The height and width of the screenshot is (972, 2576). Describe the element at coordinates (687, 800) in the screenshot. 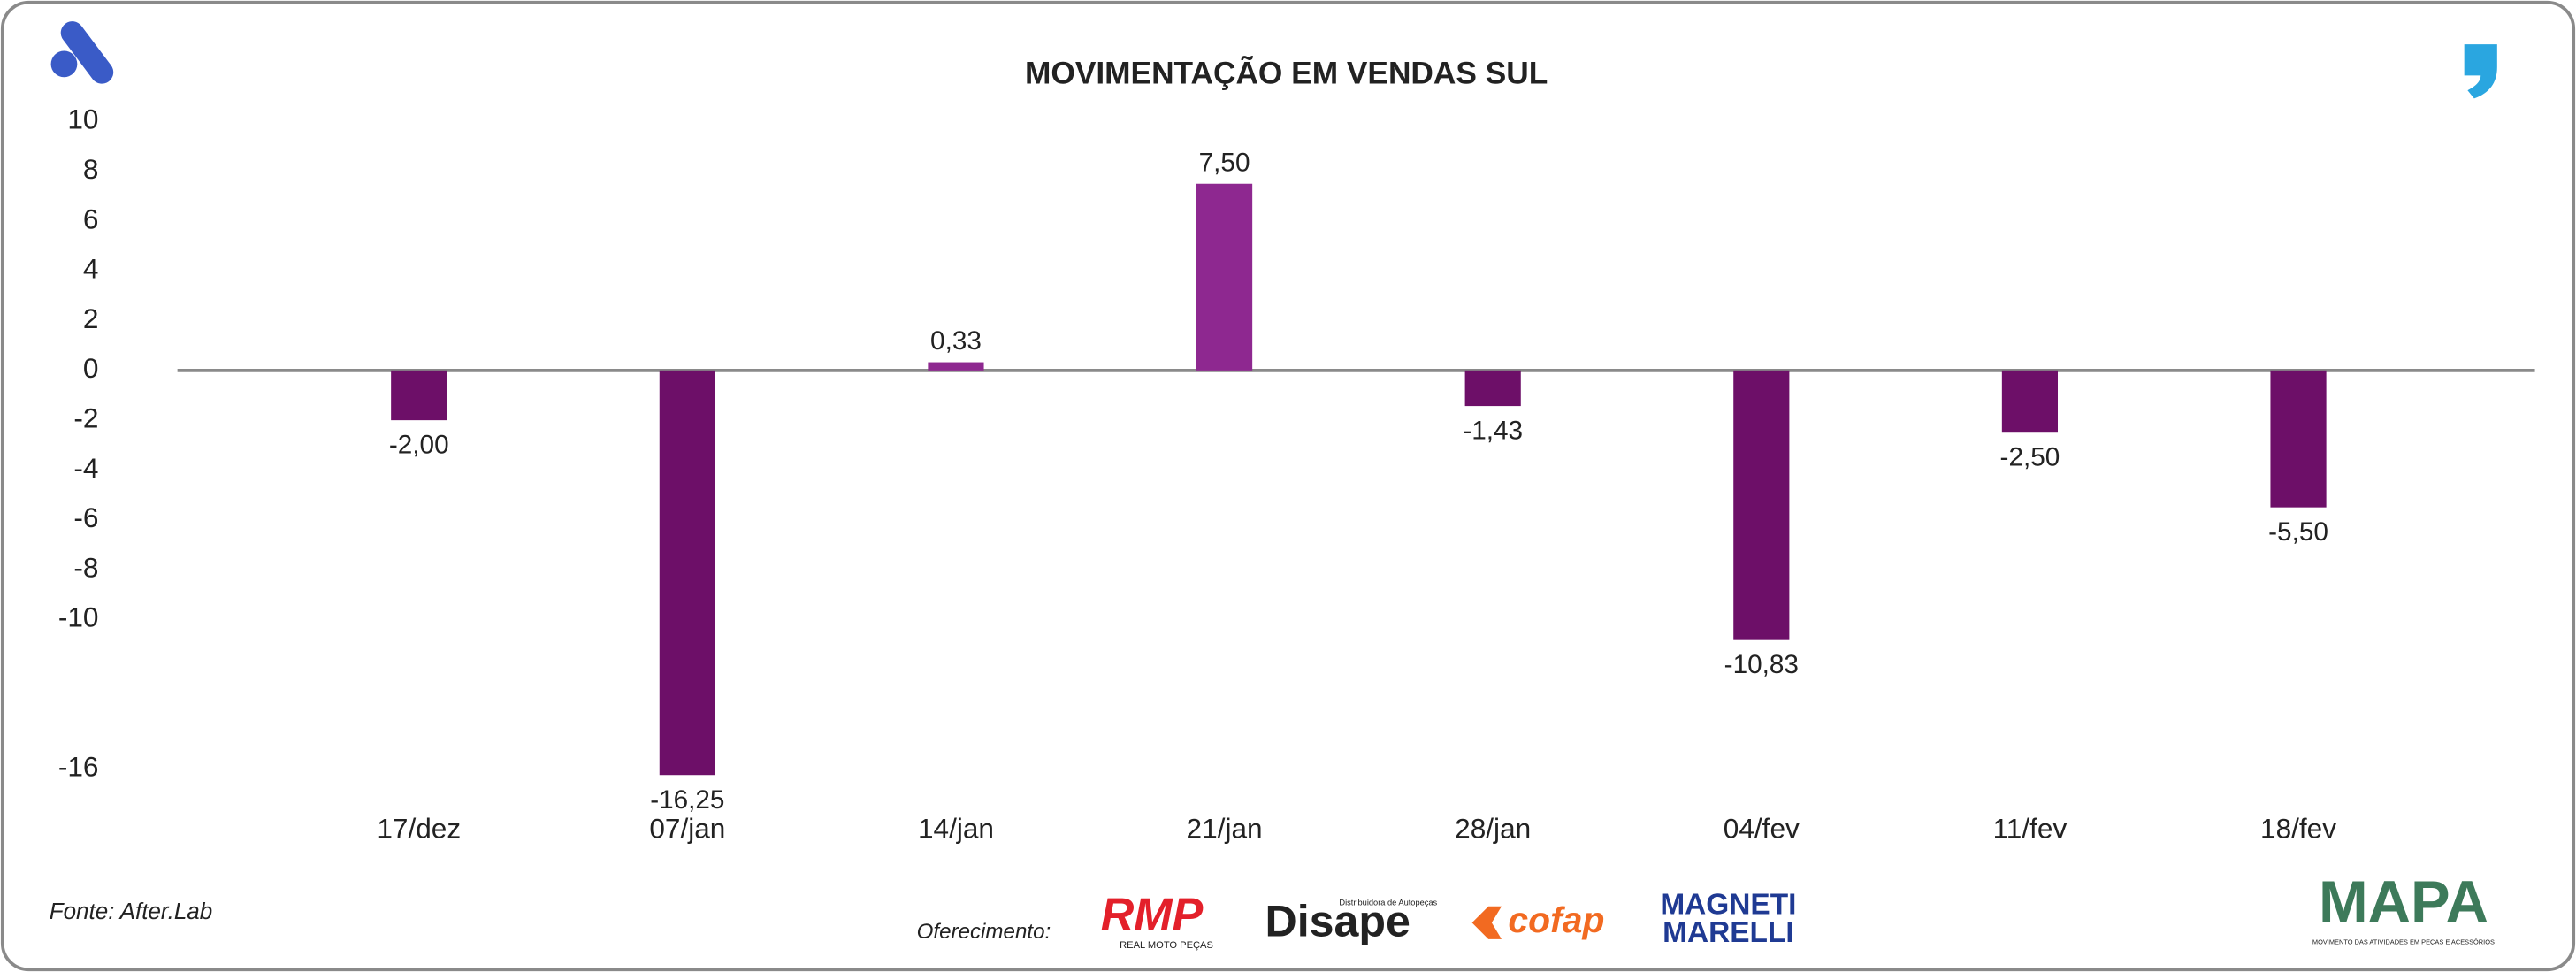

I see `value-label: -16,25` at that location.